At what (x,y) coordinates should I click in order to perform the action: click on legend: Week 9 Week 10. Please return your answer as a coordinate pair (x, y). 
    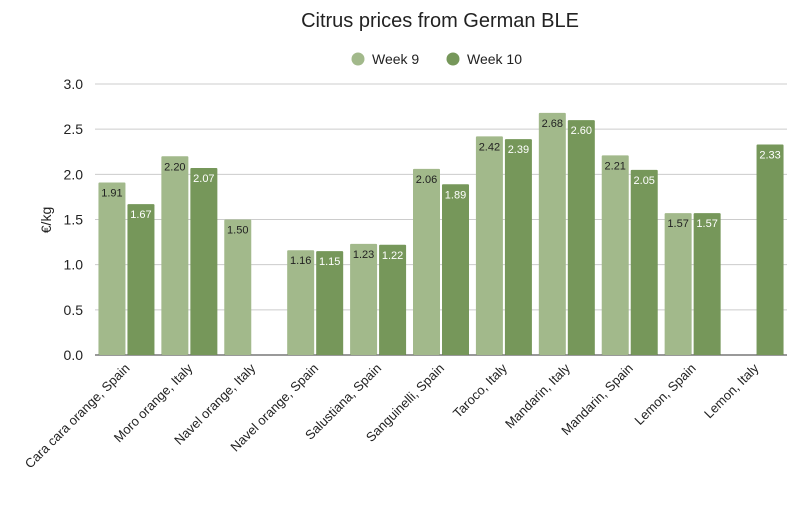
    Looking at the image, I should click on (436, 59).